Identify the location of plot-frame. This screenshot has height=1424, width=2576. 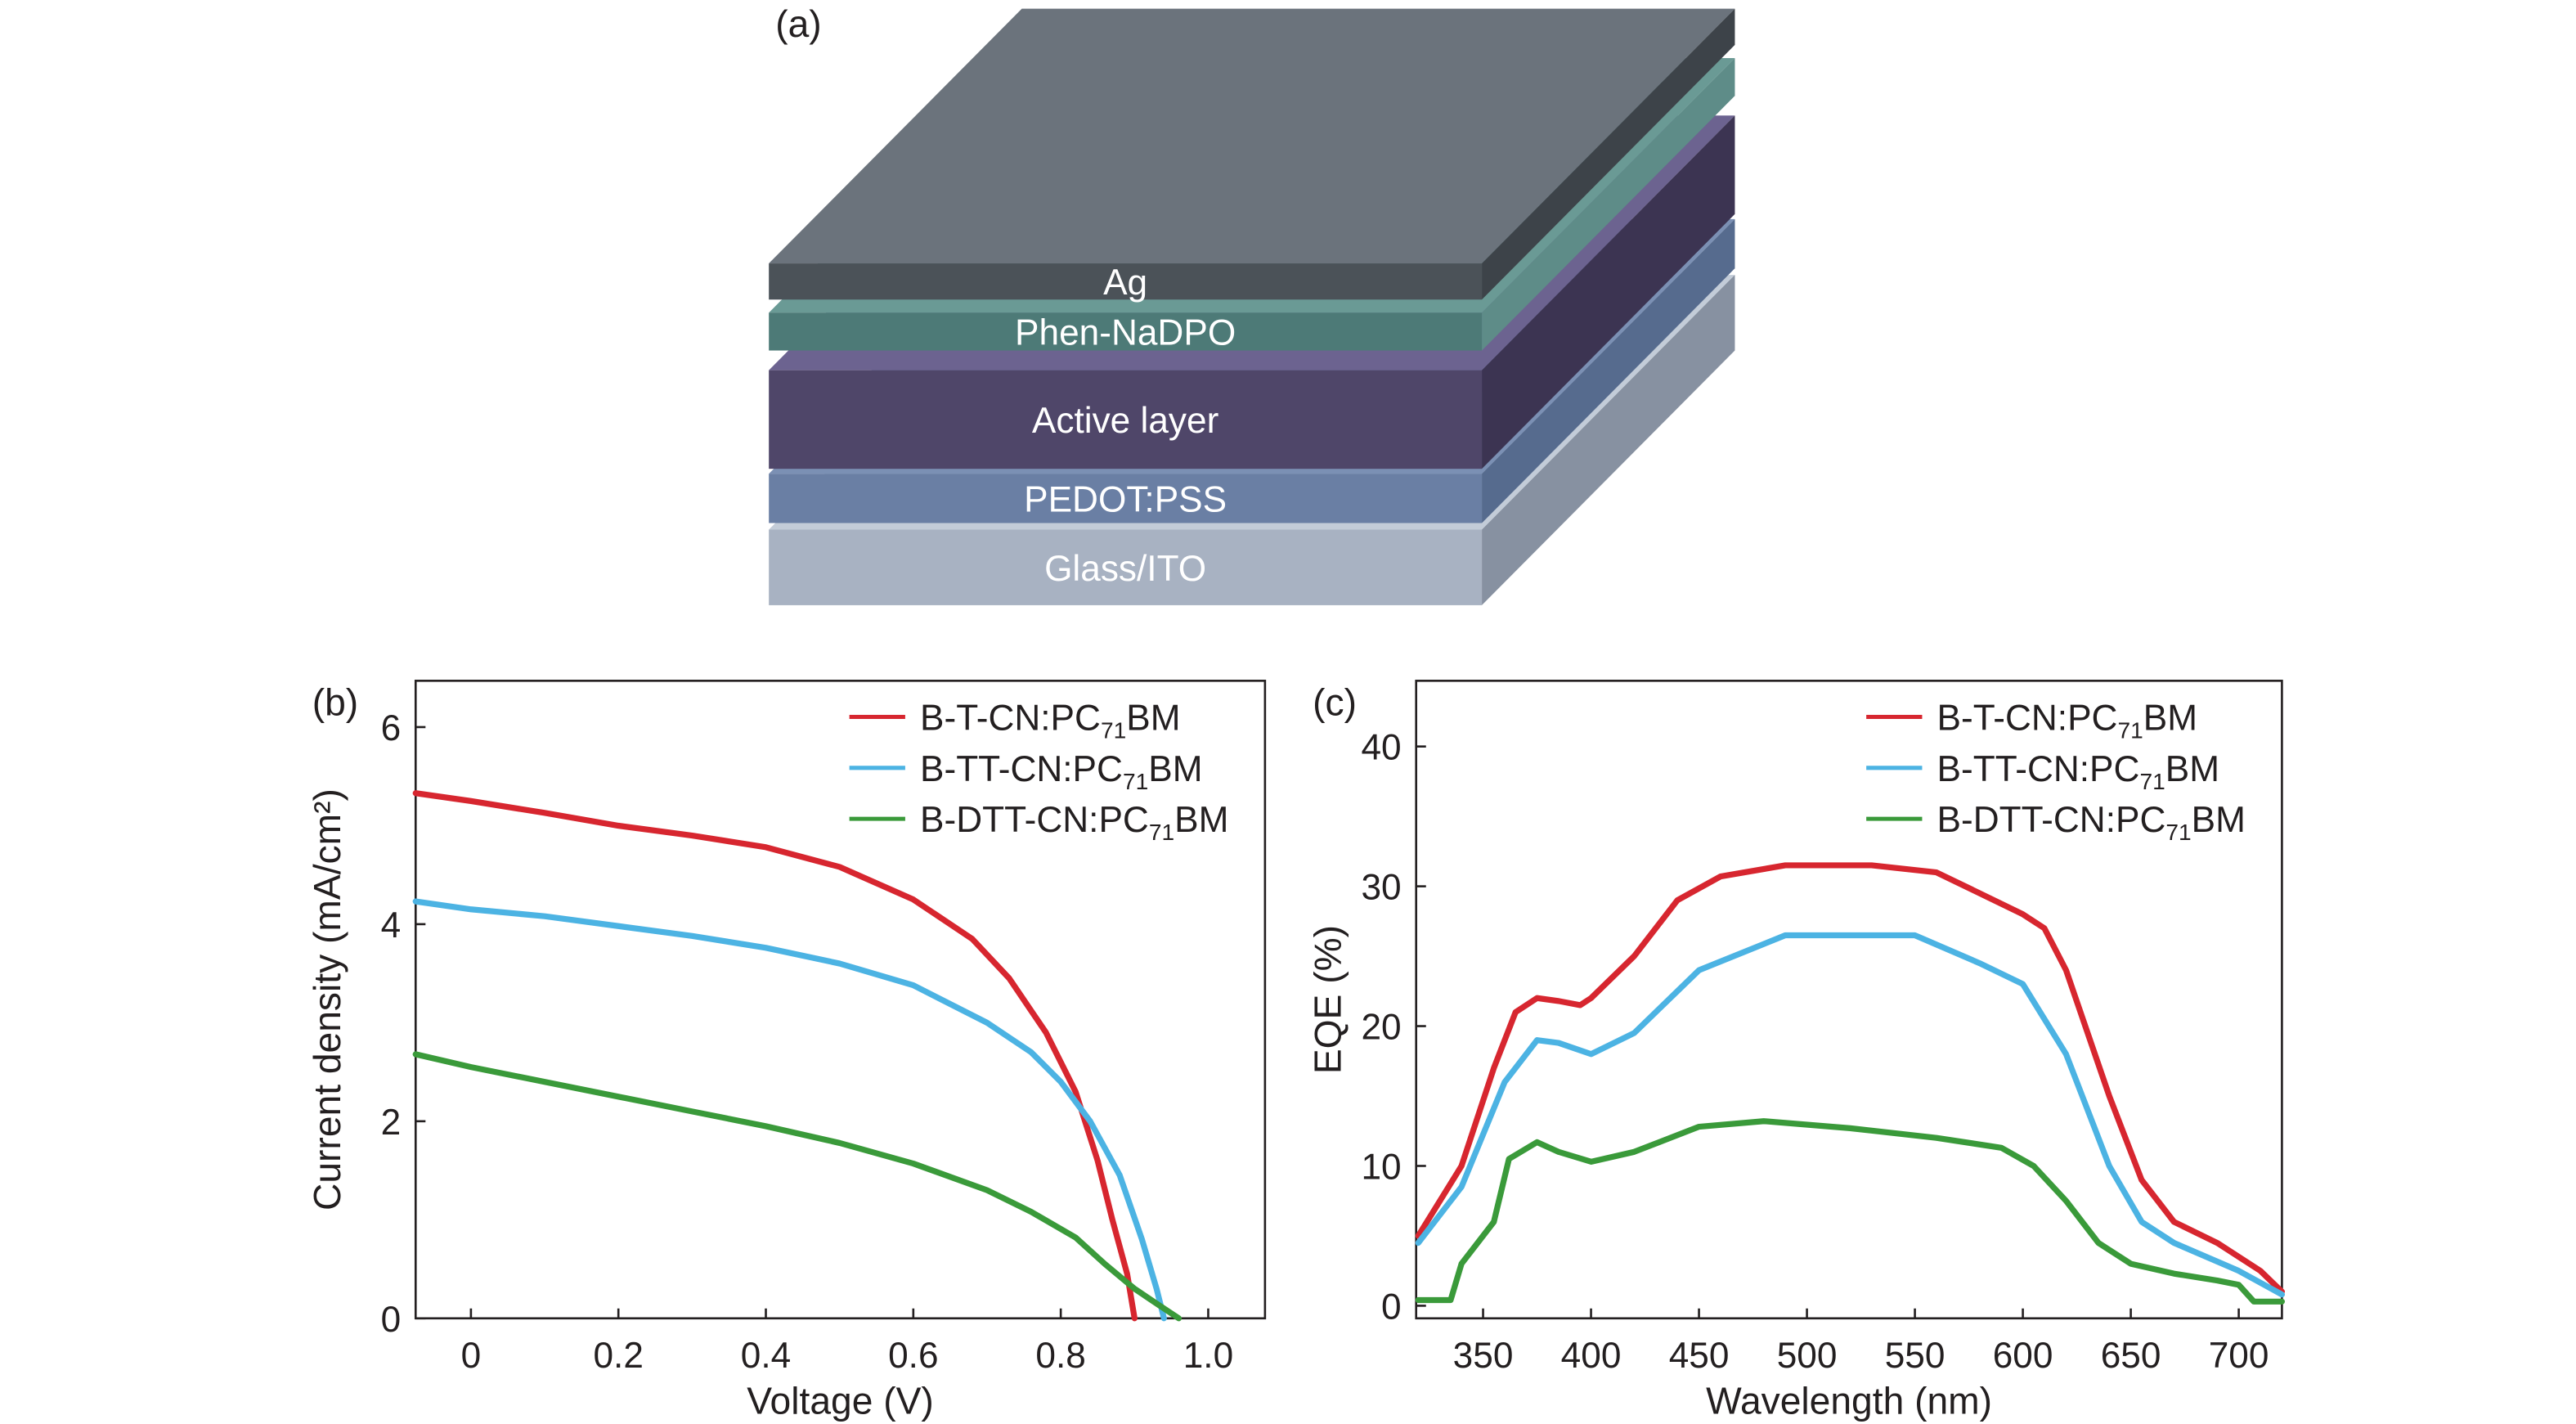
(840, 1000).